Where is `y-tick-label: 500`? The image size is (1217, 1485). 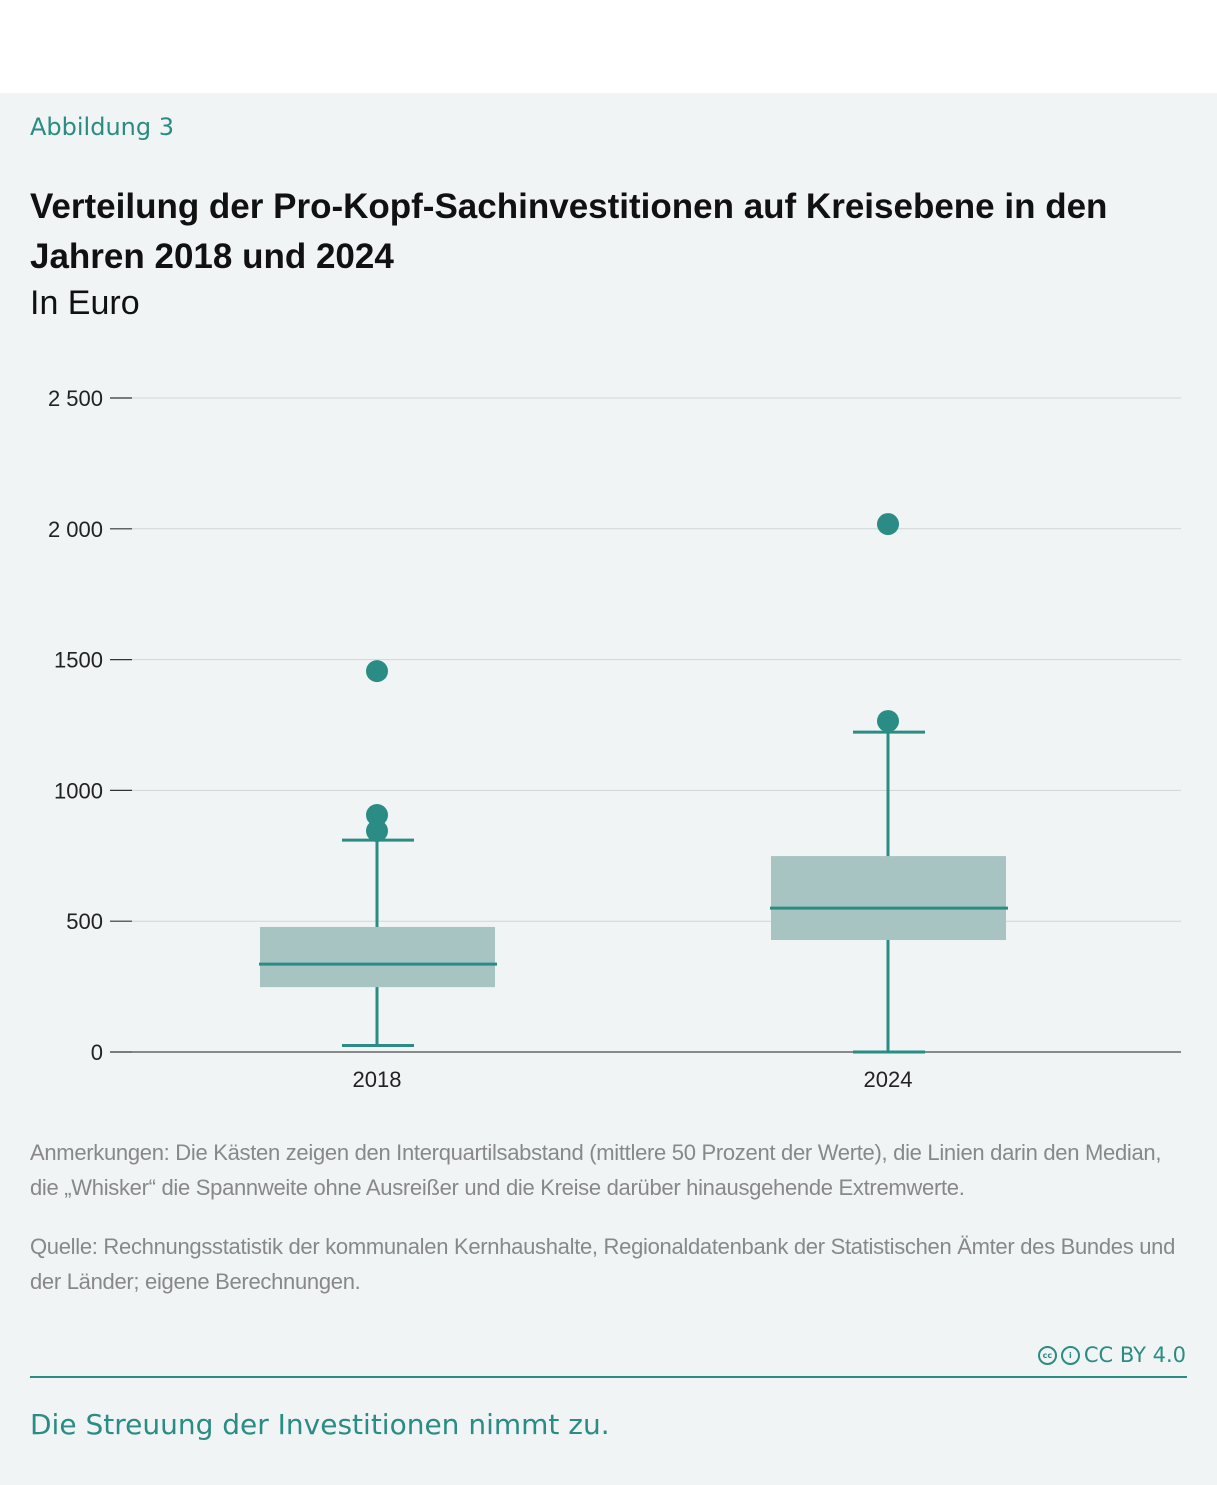 y-tick-label: 500 is located at coordinates (84, 921).